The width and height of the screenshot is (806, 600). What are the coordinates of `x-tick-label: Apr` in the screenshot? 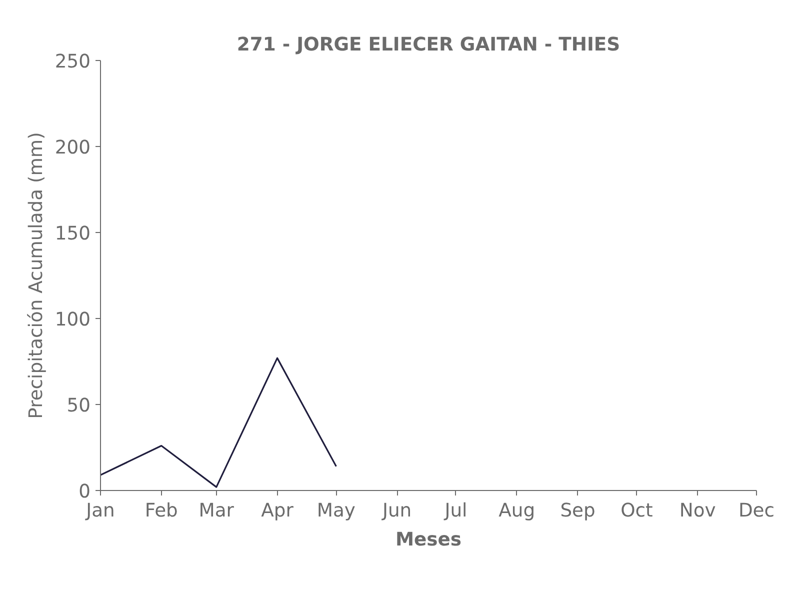 It's located at (277, 511).